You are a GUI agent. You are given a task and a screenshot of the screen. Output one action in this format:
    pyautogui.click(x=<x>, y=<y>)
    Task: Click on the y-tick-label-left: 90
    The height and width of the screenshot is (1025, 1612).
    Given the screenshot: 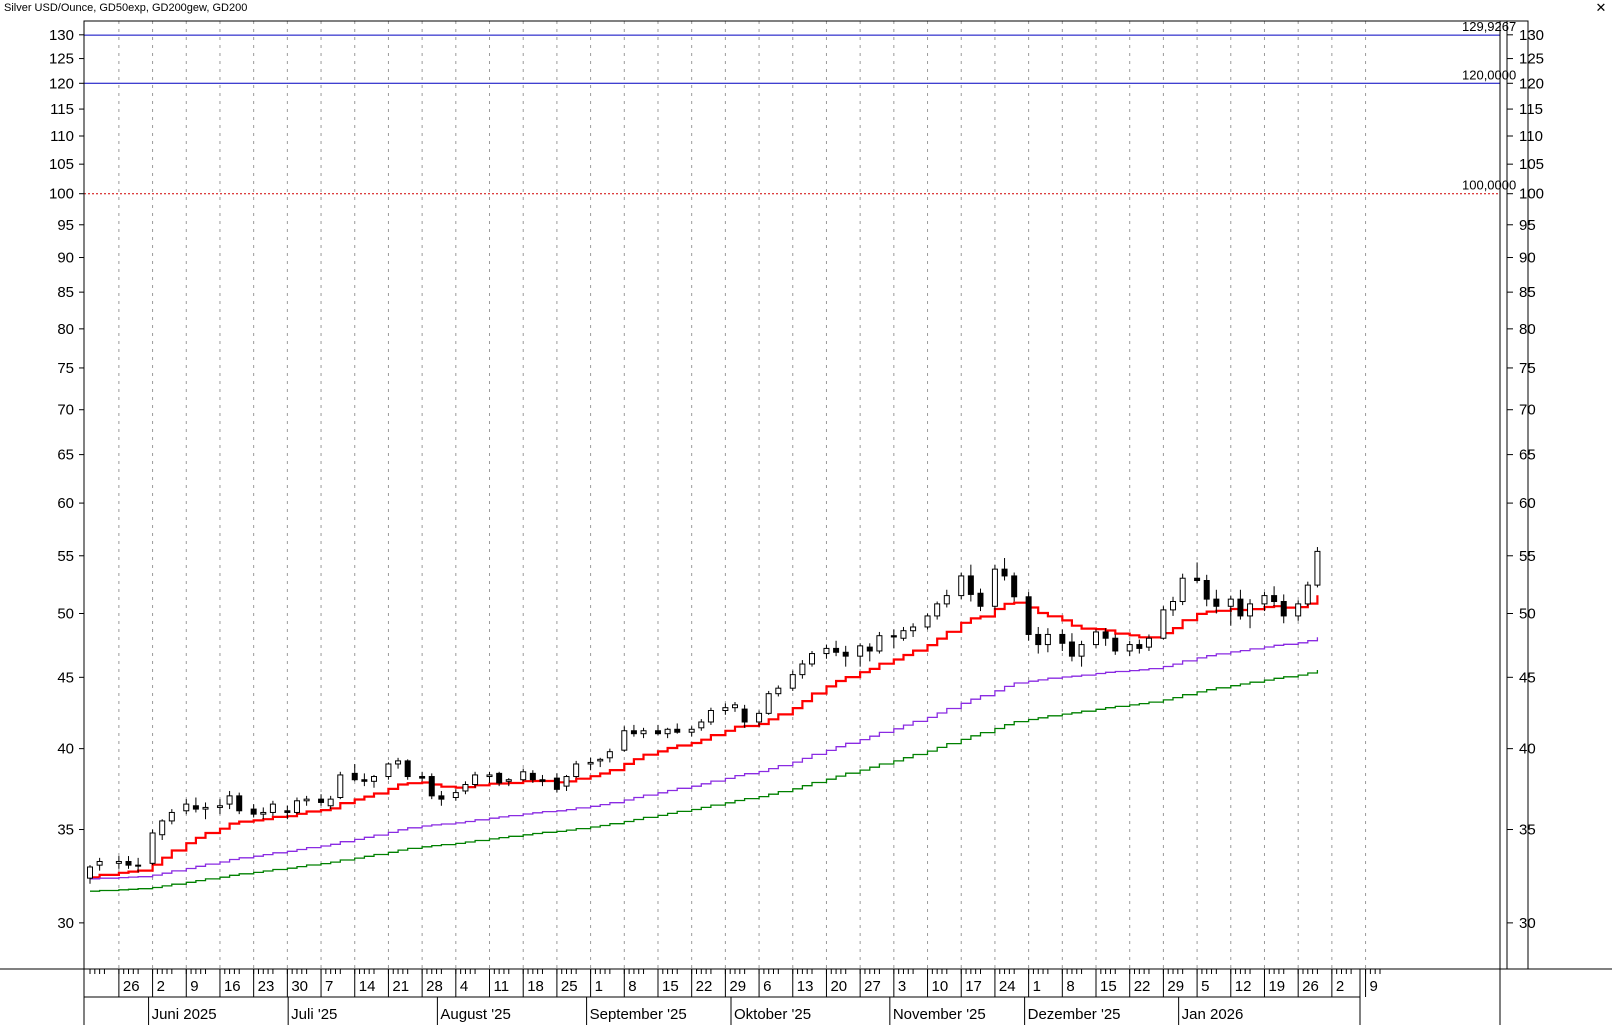 What is the action you would take?
    pyautogui.click(x=65, y=258)
    